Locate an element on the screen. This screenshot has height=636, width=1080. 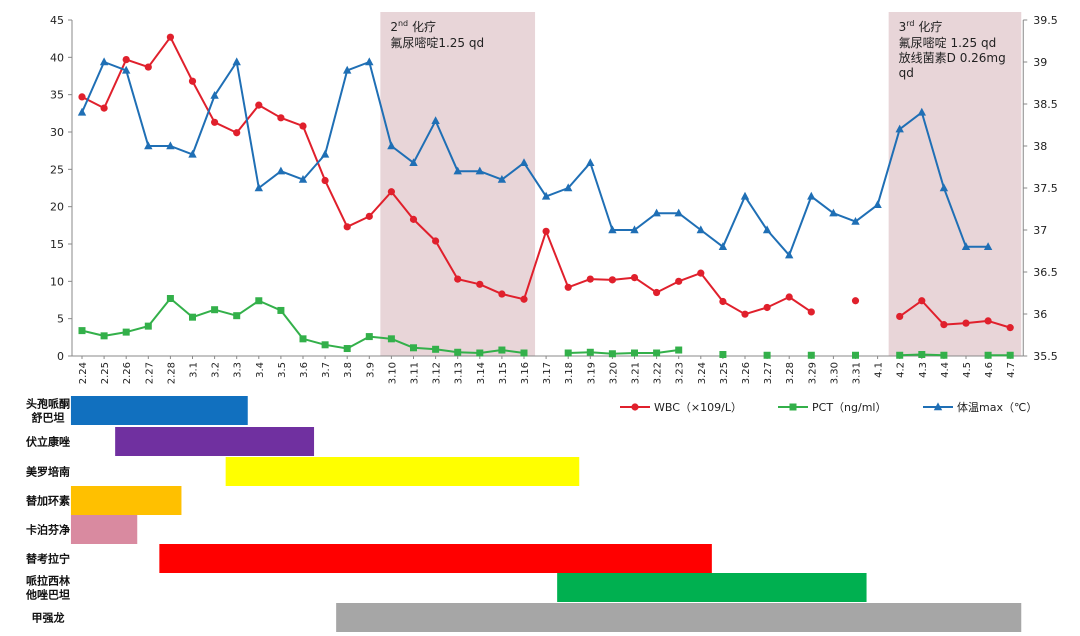
x-tick-label: 3.3 is located at coordinates (238, 370).